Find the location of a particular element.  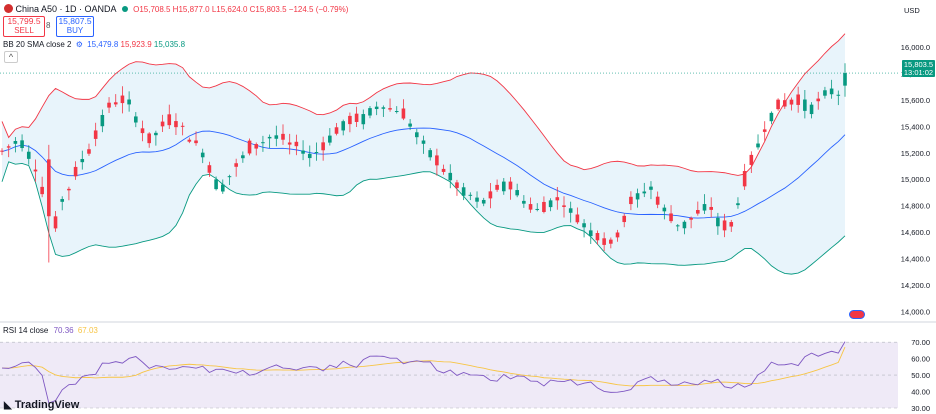

price-tick-label: 15,600.0 is located at coordinates (915, 100).